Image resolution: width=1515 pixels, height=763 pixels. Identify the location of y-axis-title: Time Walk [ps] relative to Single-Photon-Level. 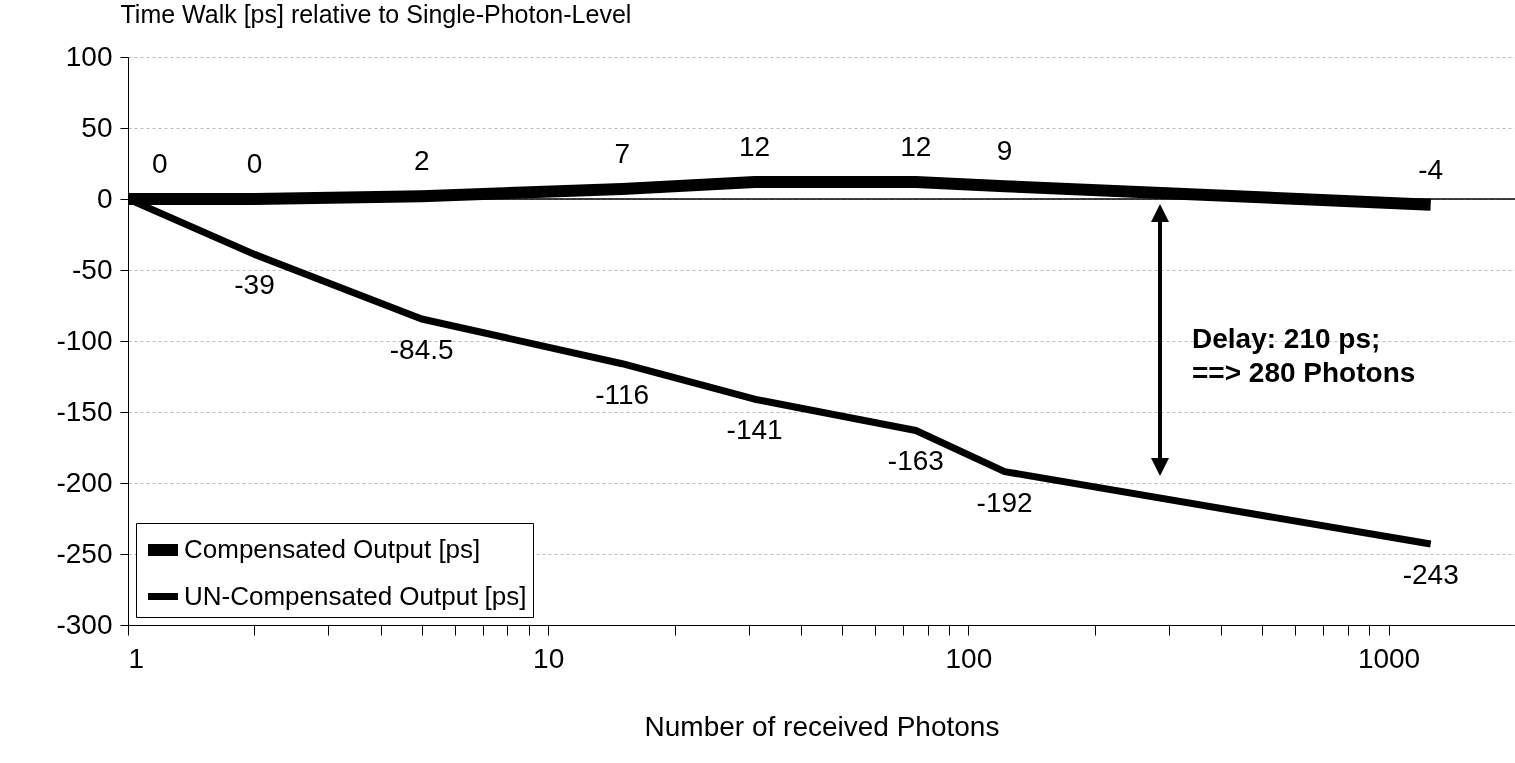
(376, 14).